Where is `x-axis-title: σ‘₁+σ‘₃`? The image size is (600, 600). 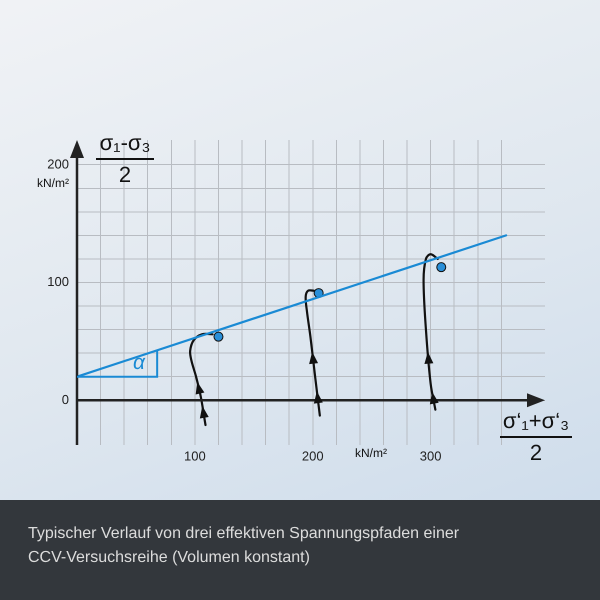
x-axis-title: σ‘₁+σ‘₃ is located at coordinates (536, 421).